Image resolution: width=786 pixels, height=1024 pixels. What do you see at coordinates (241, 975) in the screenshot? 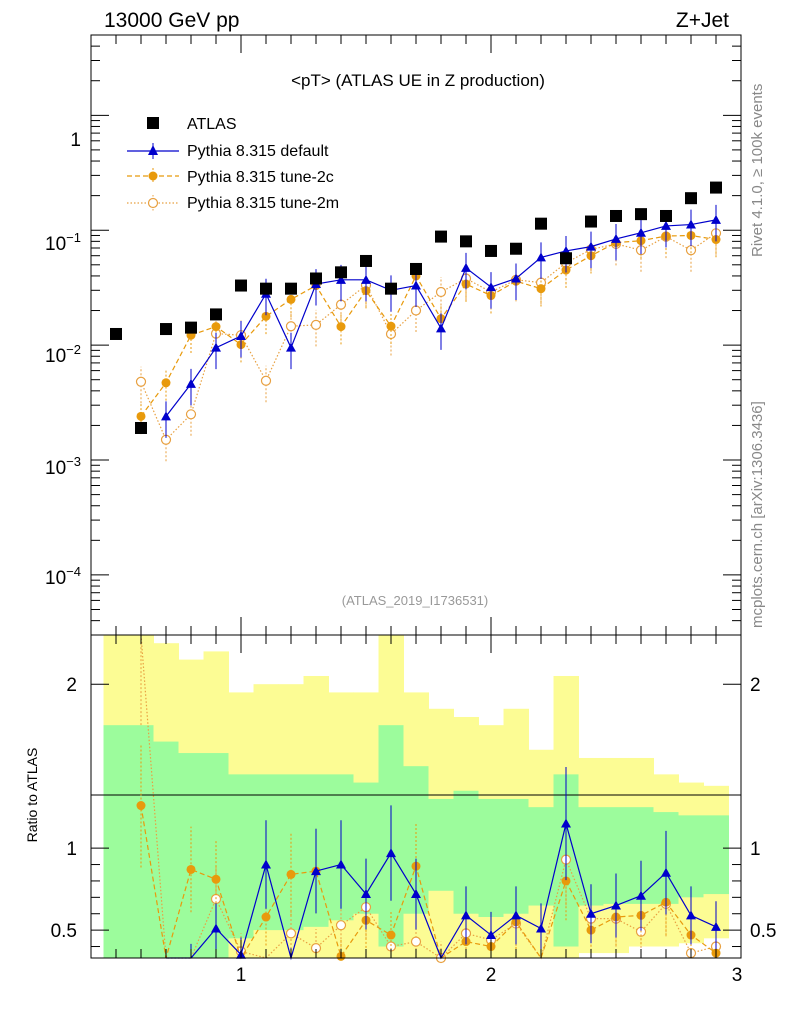
I see `ratio-x-tick-label: 1` at bounding box center [241, 975].